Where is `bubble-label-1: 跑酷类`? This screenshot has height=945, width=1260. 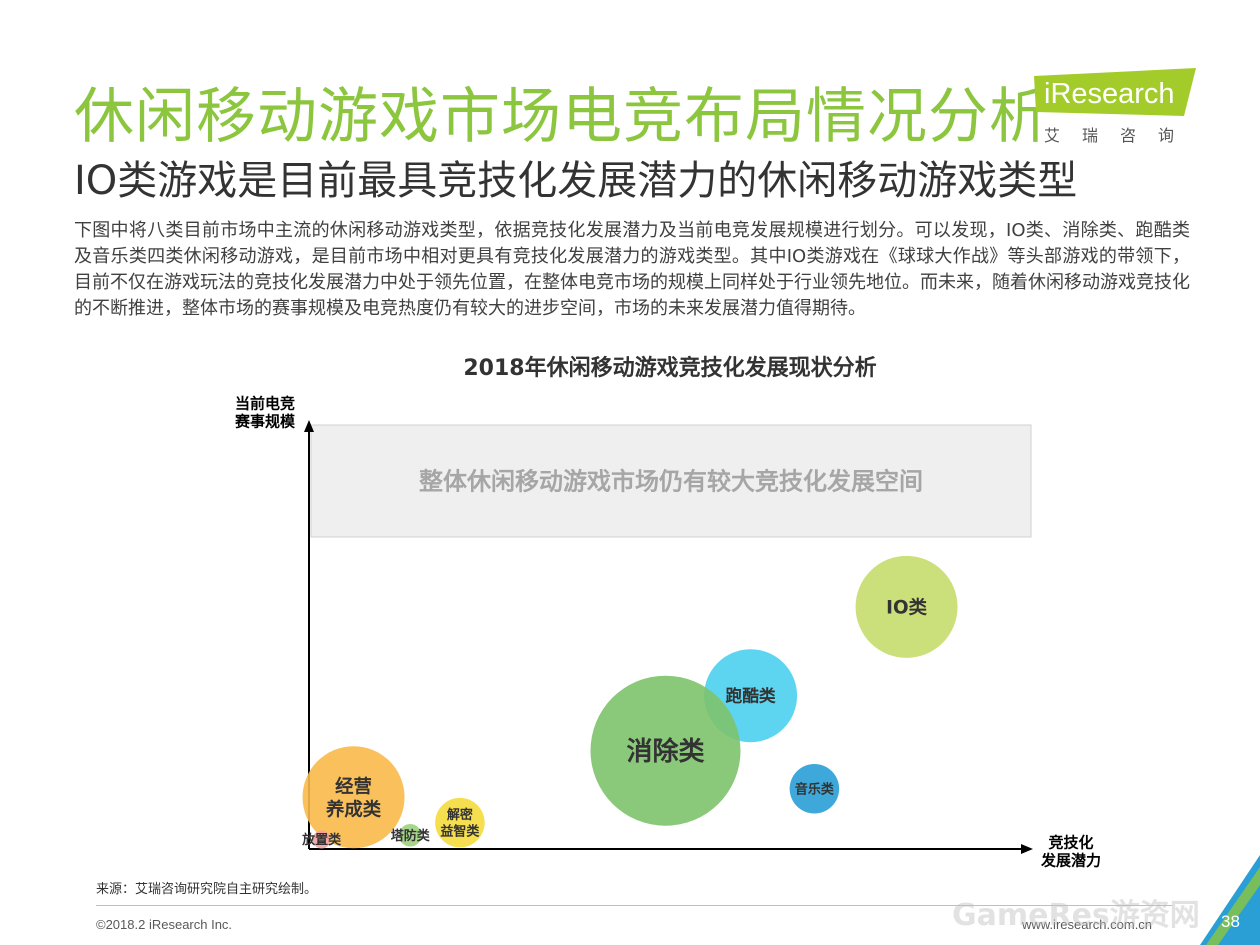 bubble-label-1: 跑酷类 is located at coordinates (750, 696).